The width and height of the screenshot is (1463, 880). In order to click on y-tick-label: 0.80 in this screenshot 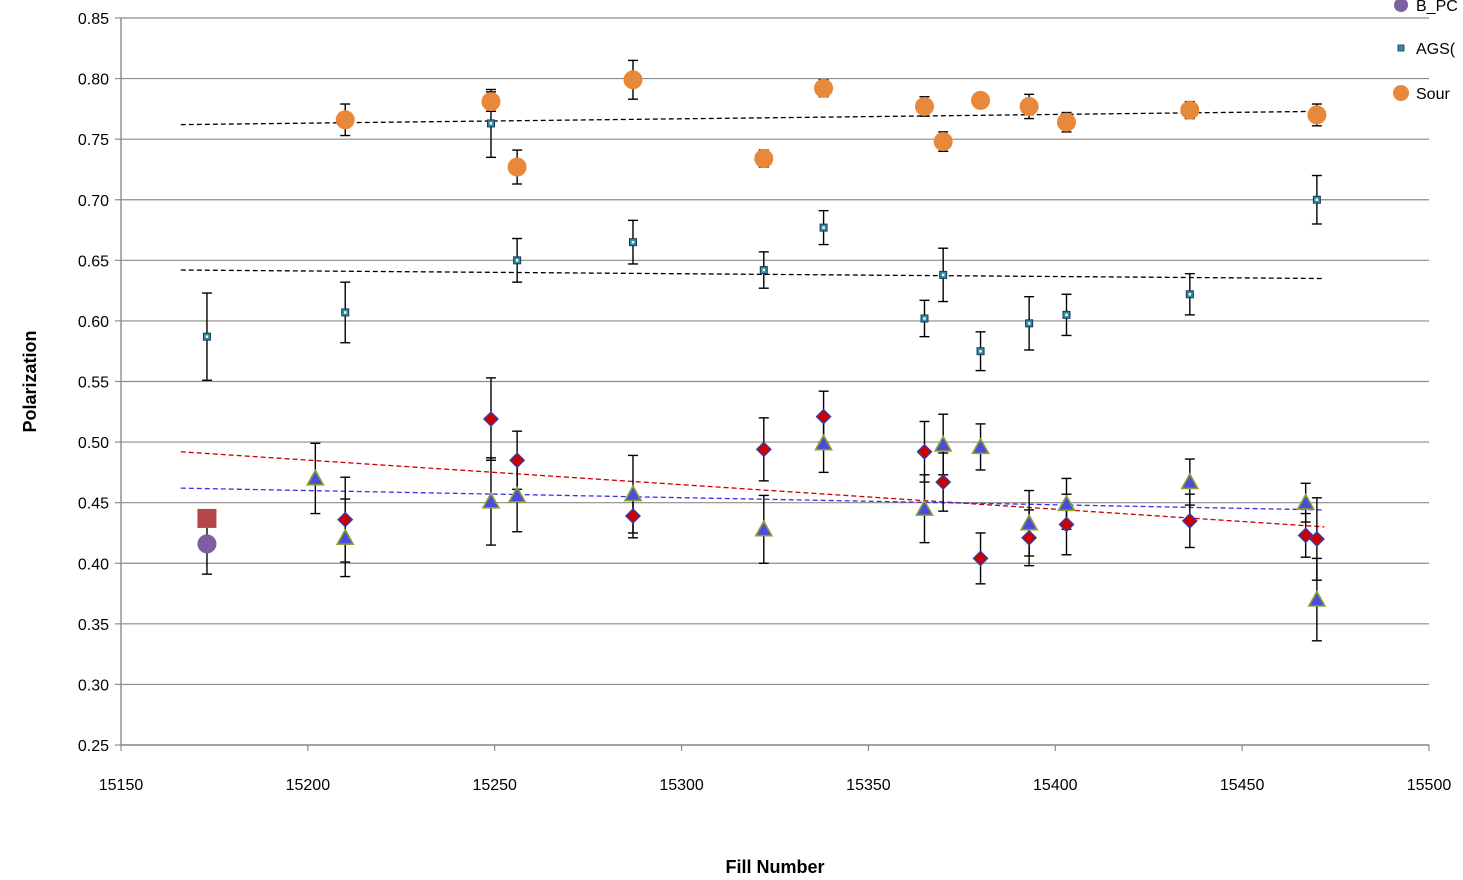, I will do `click(93, 80)`.